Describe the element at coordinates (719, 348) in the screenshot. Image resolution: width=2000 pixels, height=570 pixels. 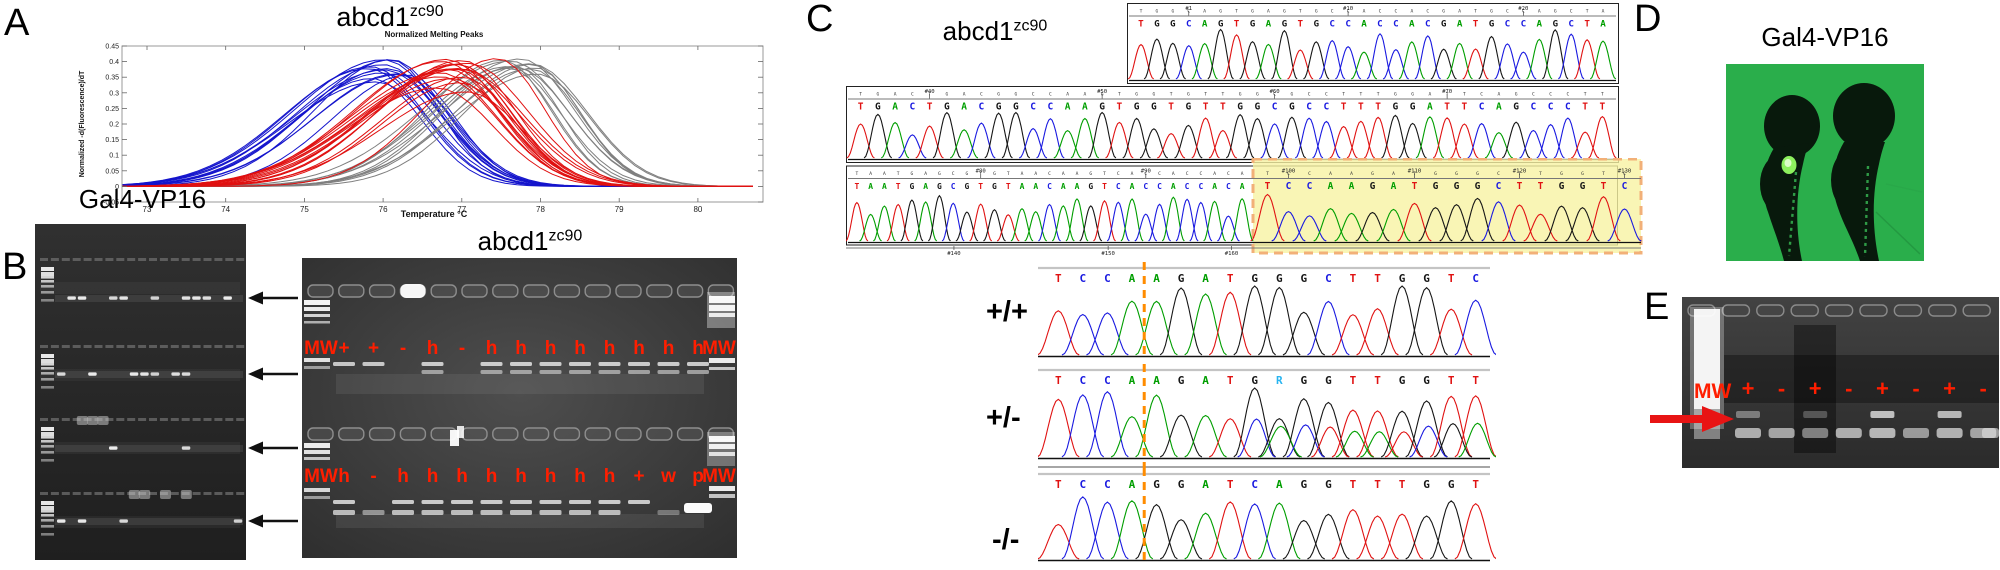
I see `svg-text: MW` at that location.